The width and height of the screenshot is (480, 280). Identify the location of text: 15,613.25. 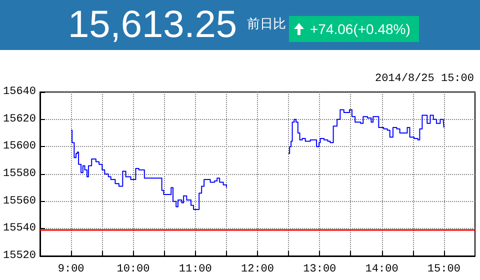
(153, 25).